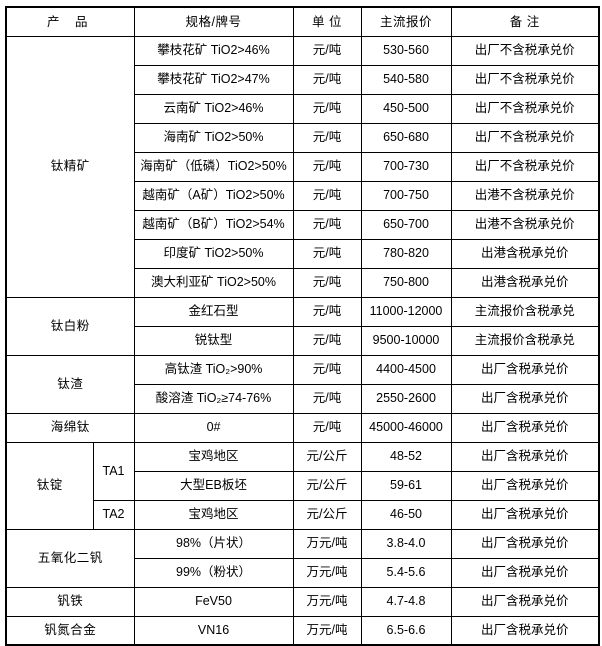  What do you see at coordinates (213, 282) in the screenshot?
I see `spec-cell: 澳大利亚矿 TiO2>50%` at bounding box center [213, 282].